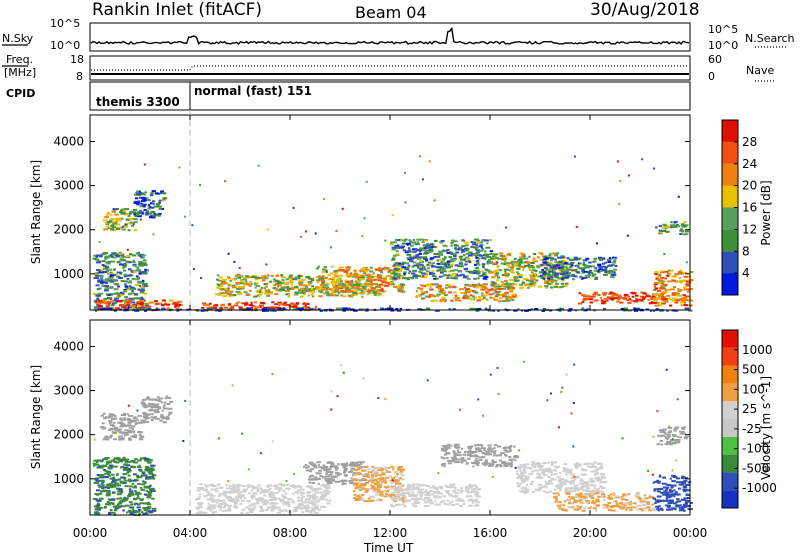  Describe the element at coordinates (18, 38) in the screenshot. I see `nsky-label: N.Sky` at that location.